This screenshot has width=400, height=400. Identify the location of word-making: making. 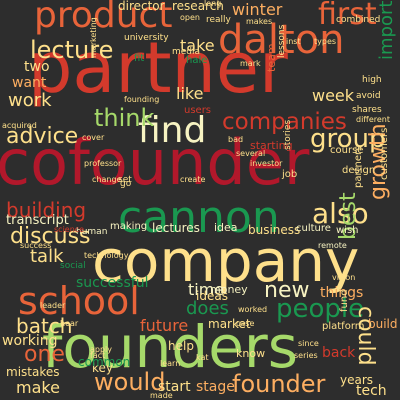
(129, 226).